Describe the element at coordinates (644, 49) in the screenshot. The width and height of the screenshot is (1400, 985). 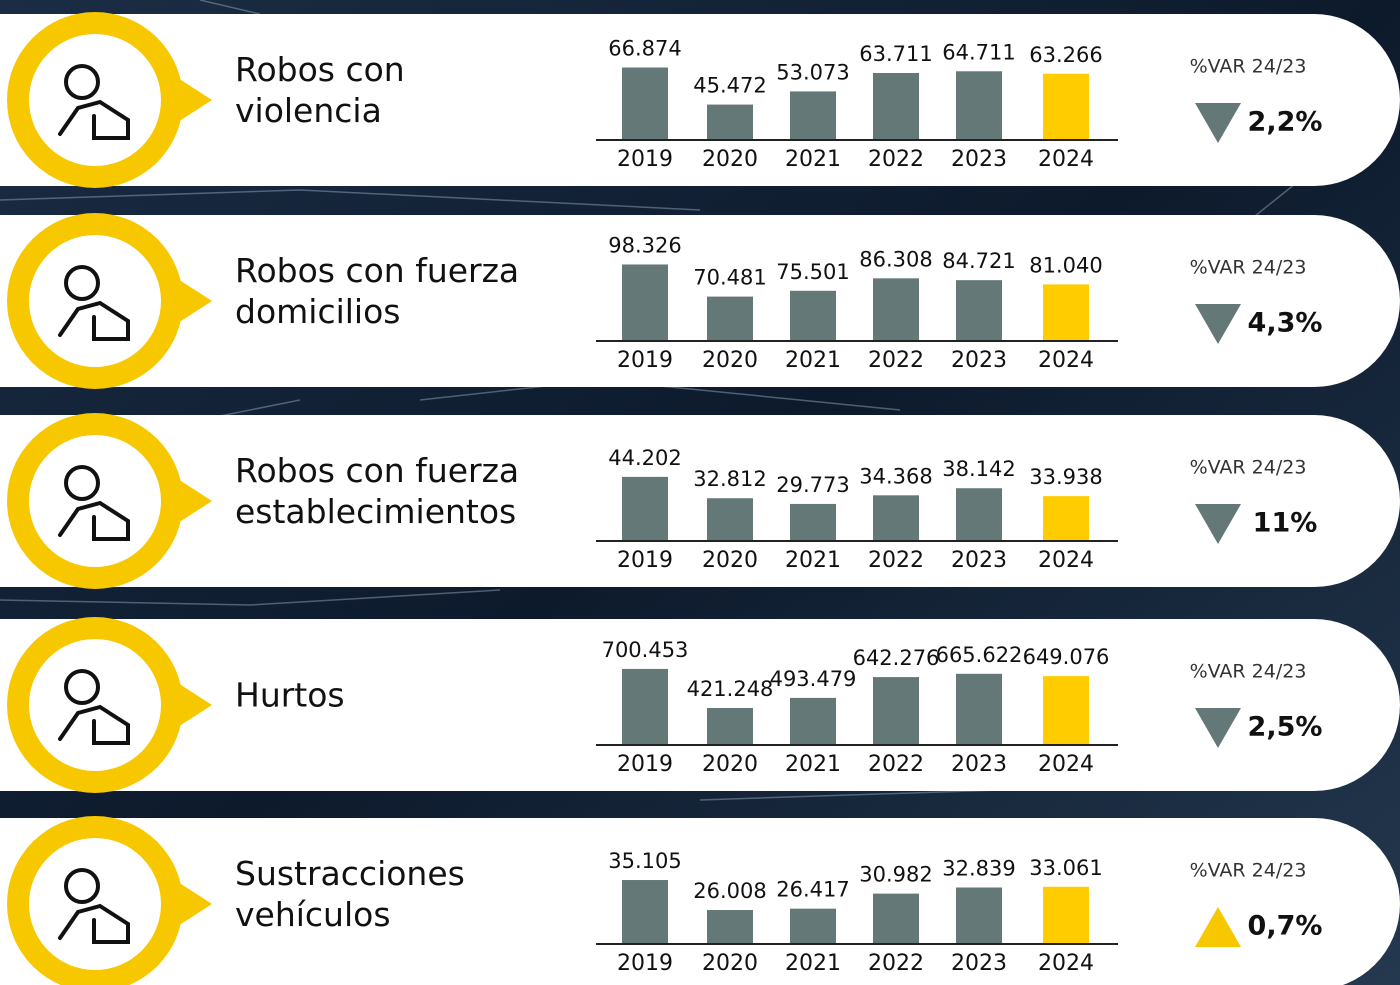
I see `value-label: 66.874` at that location.